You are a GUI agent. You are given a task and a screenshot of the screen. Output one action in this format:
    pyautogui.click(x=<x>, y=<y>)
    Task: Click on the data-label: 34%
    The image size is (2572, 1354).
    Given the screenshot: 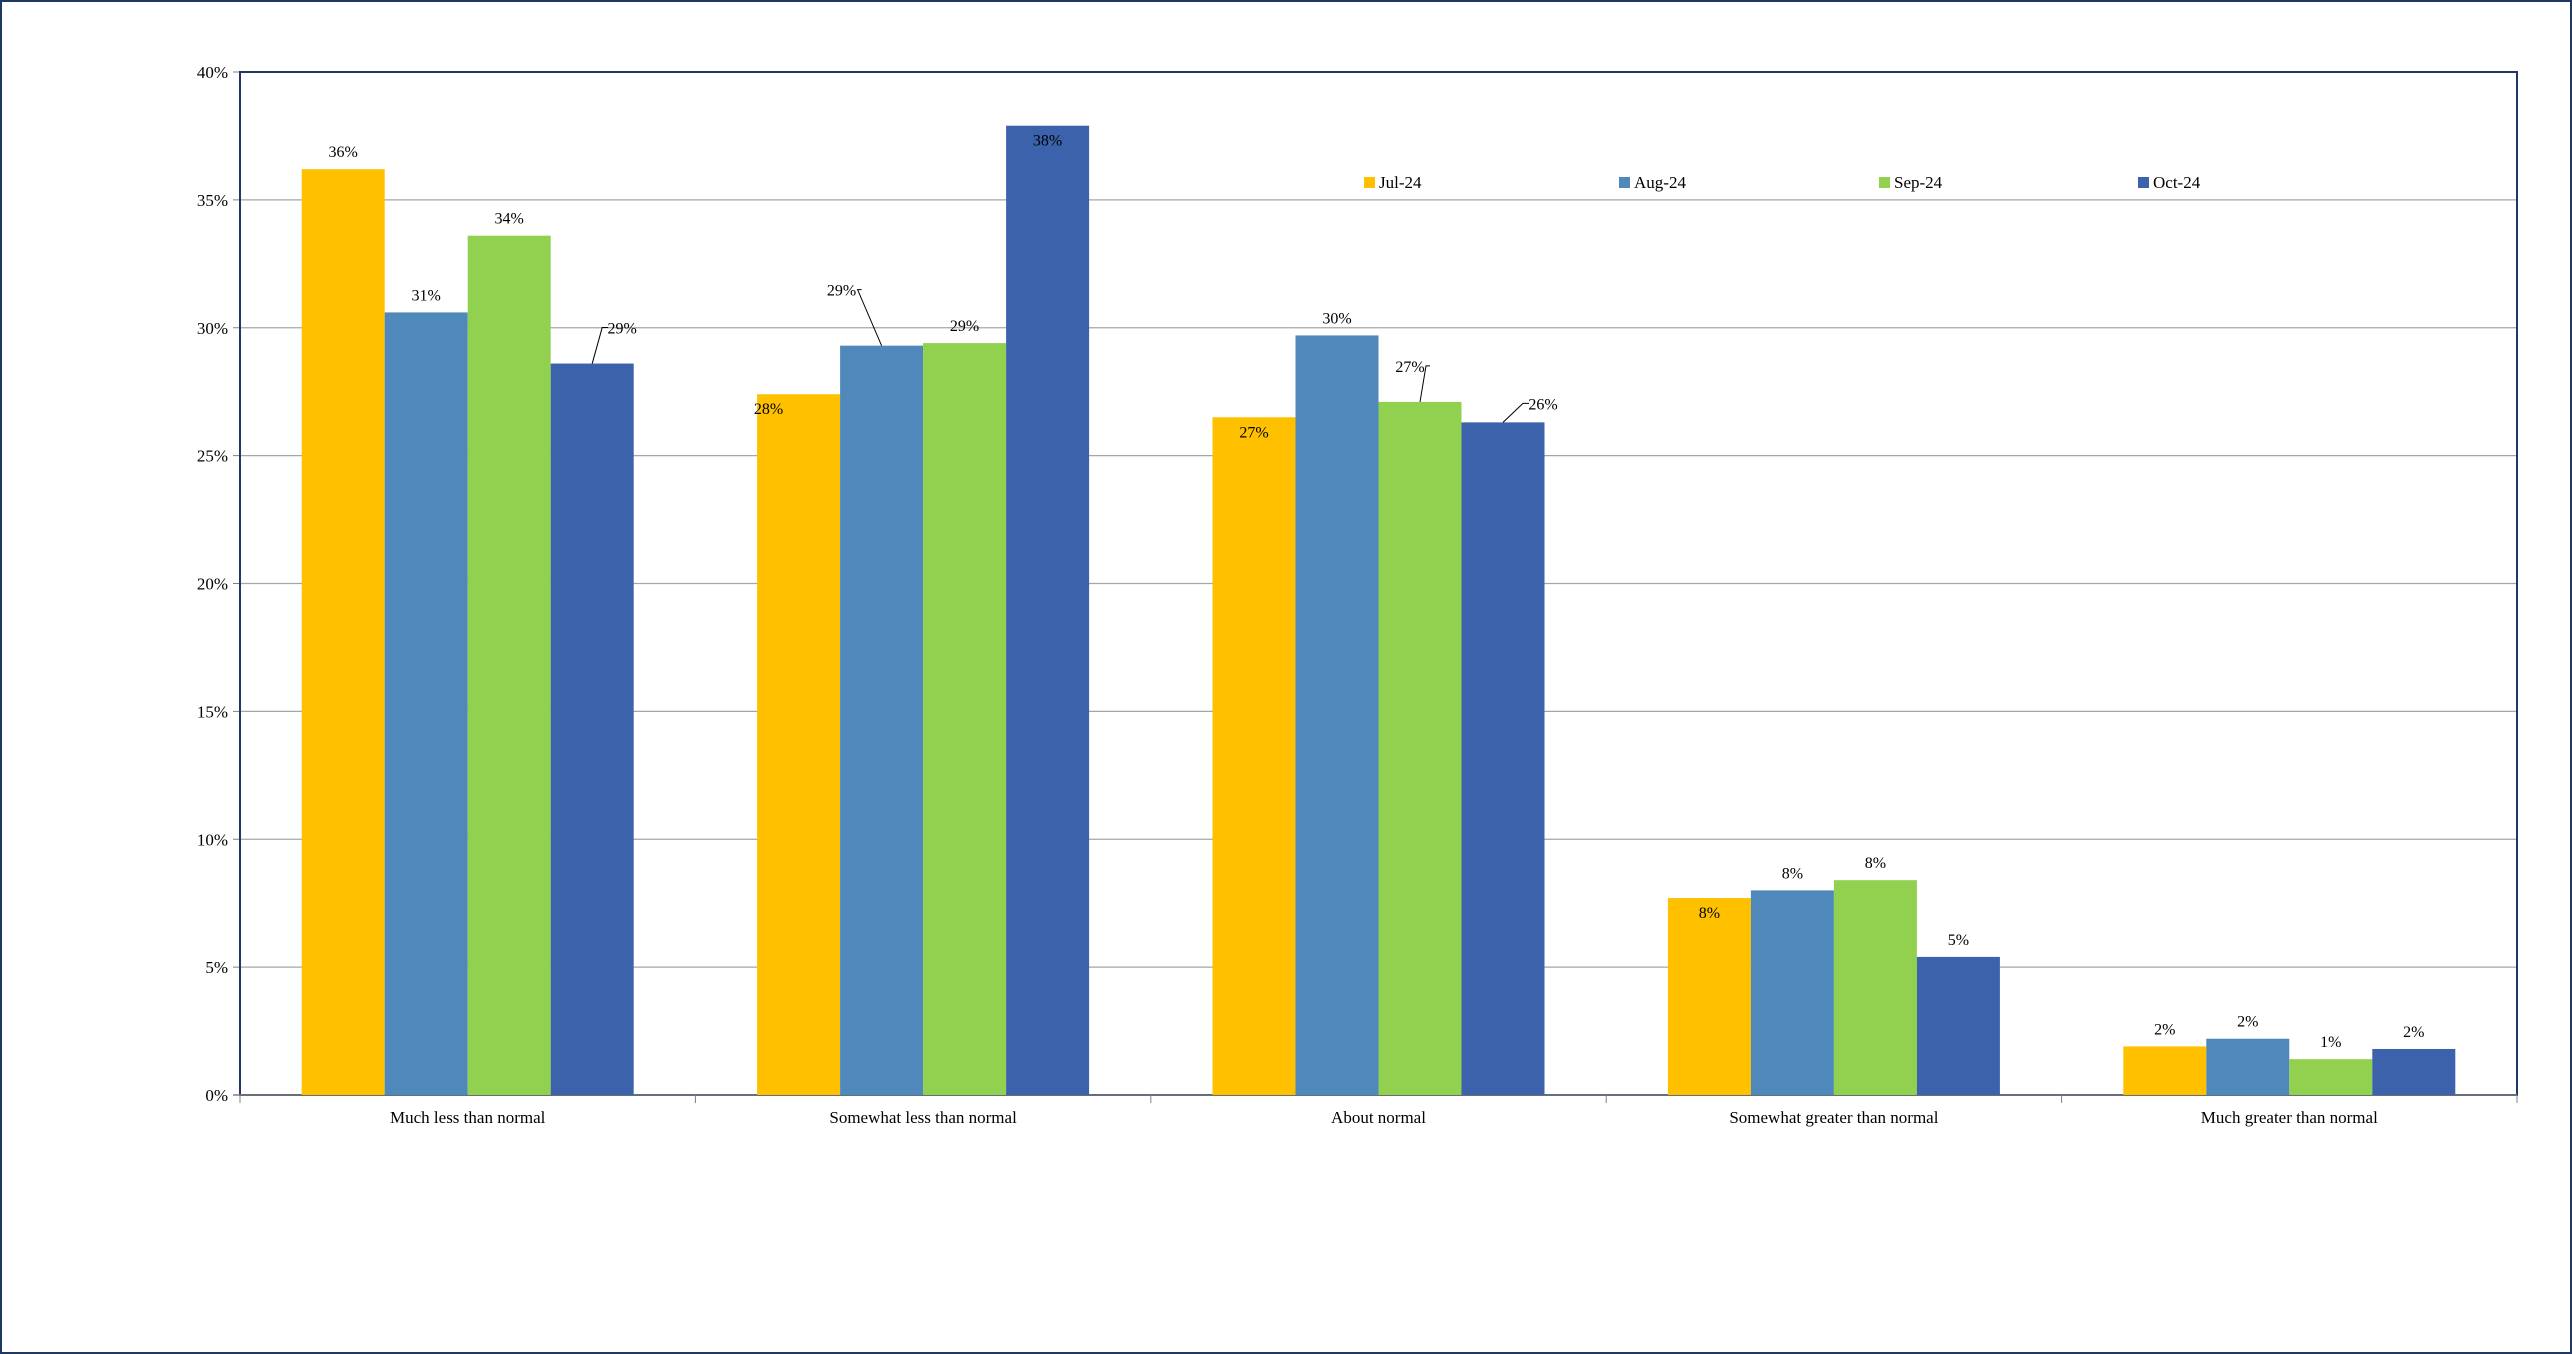 What is the action you would take?
    pyautogui.click(x=509, y=219)
    